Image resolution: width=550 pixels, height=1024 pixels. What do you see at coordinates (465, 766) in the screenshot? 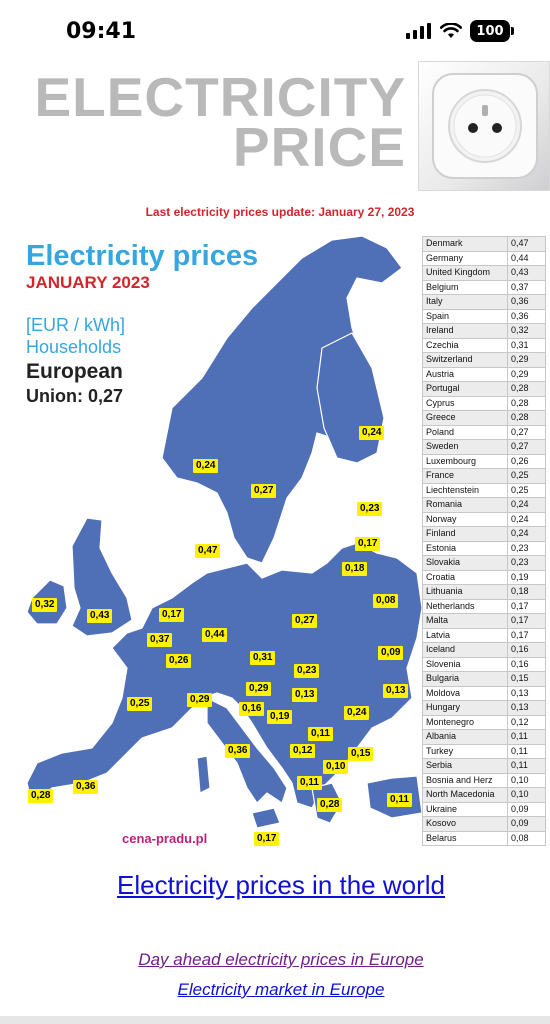
I see `country-cell: Serbia` at bounding box center [465, 766].